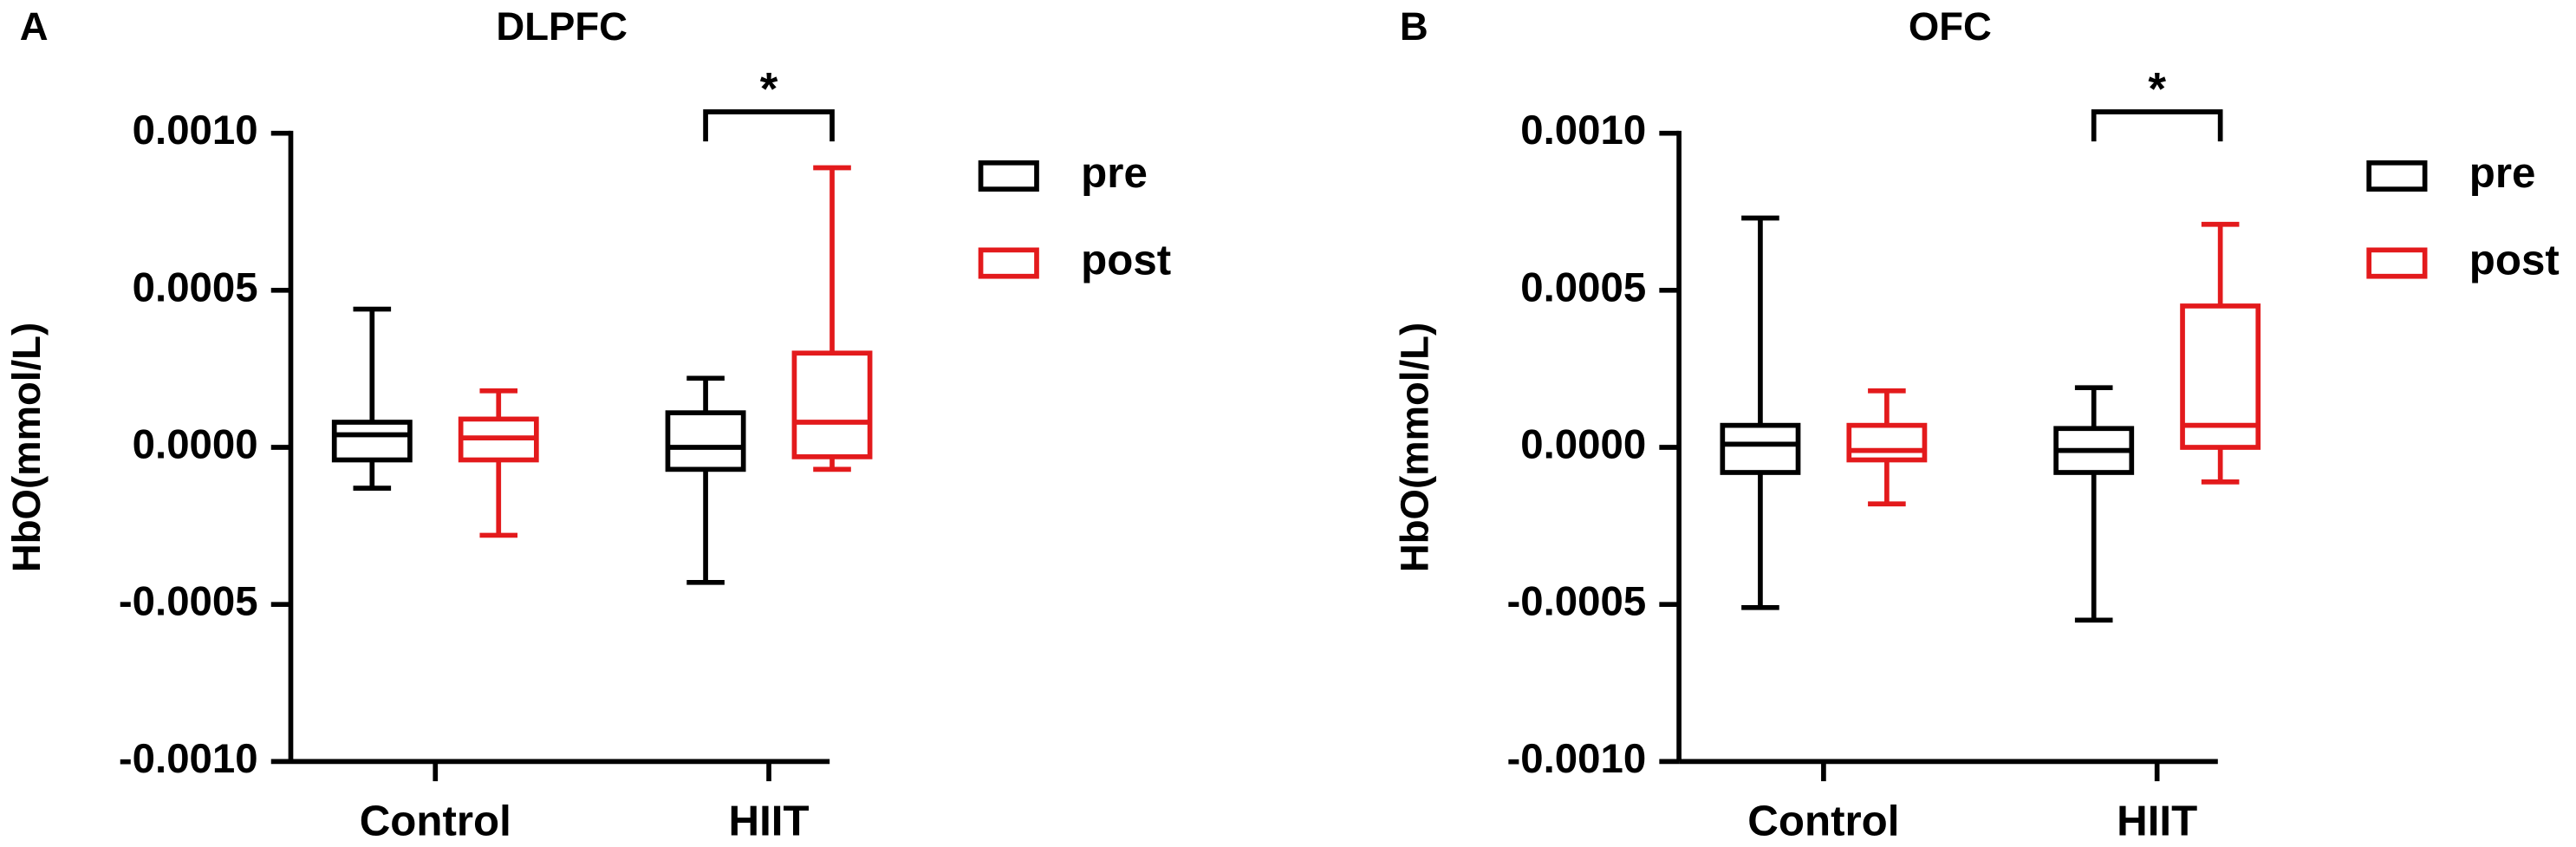 This screenshot has width=2576, height=847. Describe the element at coordinates (1414, 26) in the screenshot. I see `panel-label: B` at that location.